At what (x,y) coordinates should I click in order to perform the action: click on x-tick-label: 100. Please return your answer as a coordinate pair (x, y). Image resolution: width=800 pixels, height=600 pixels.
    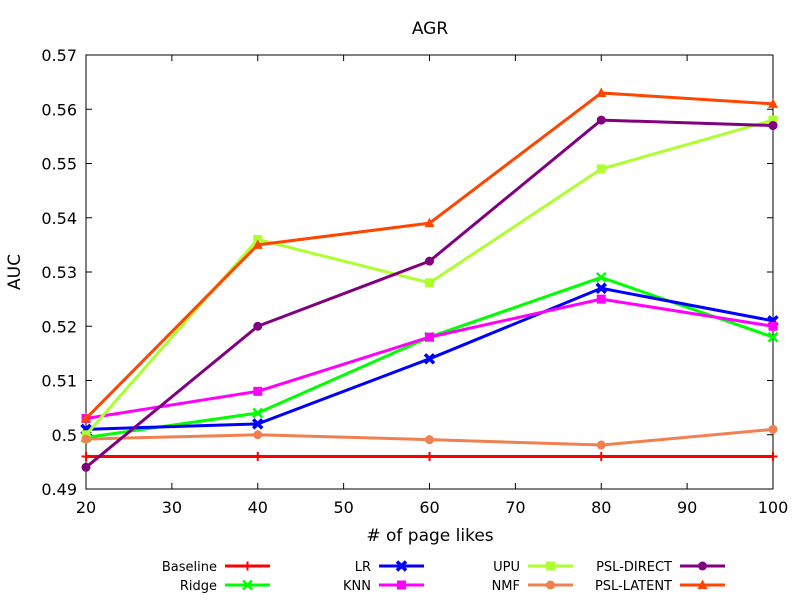
    Looking at the image, I should click on (773, 507).